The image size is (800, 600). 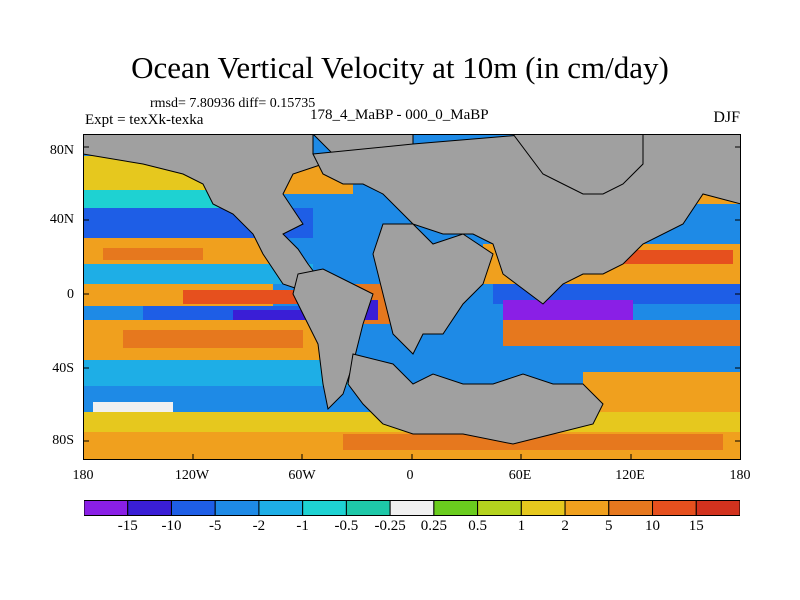 I want to click on lat-label-80s: 80S, so click(x=63, y=440).